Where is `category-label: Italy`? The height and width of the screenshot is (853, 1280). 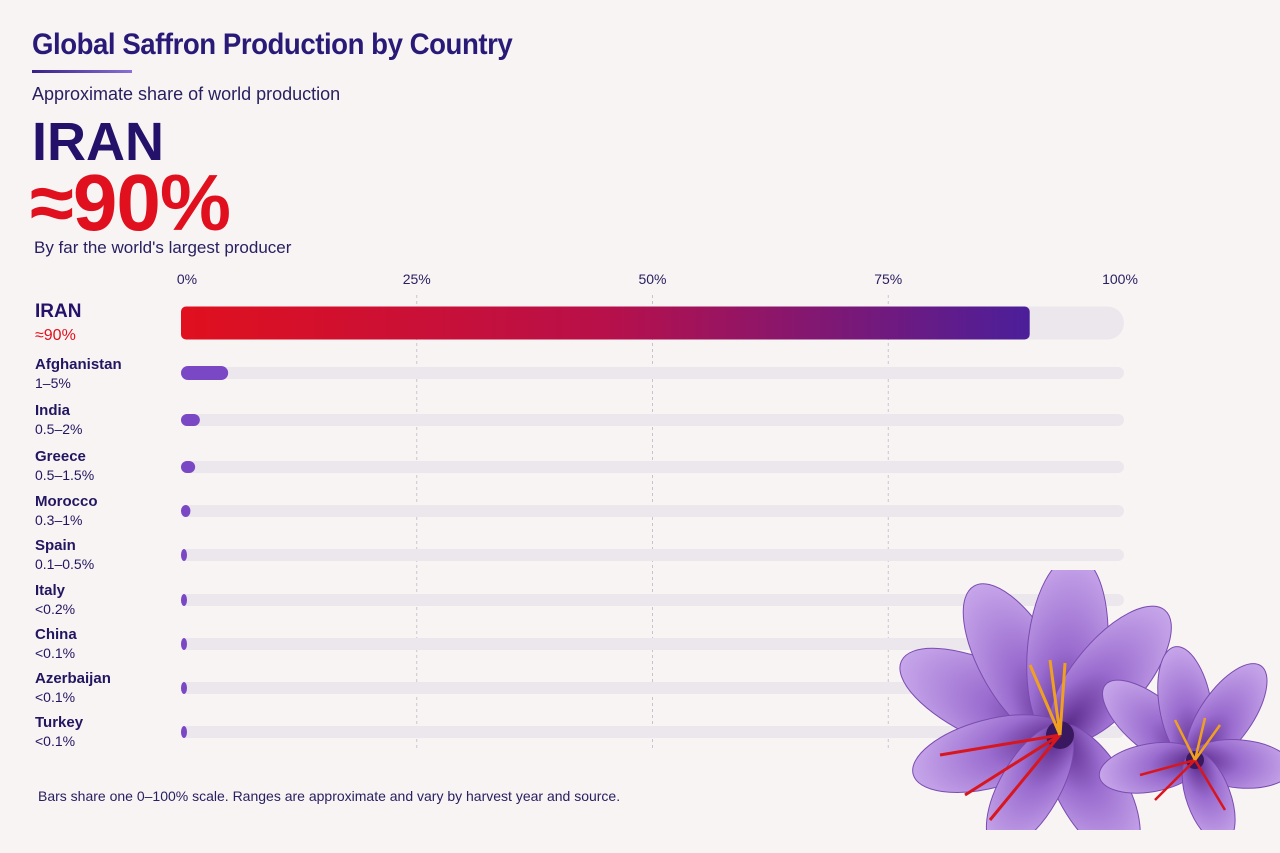
category-label: Italy is located at coordinates (50, 590).